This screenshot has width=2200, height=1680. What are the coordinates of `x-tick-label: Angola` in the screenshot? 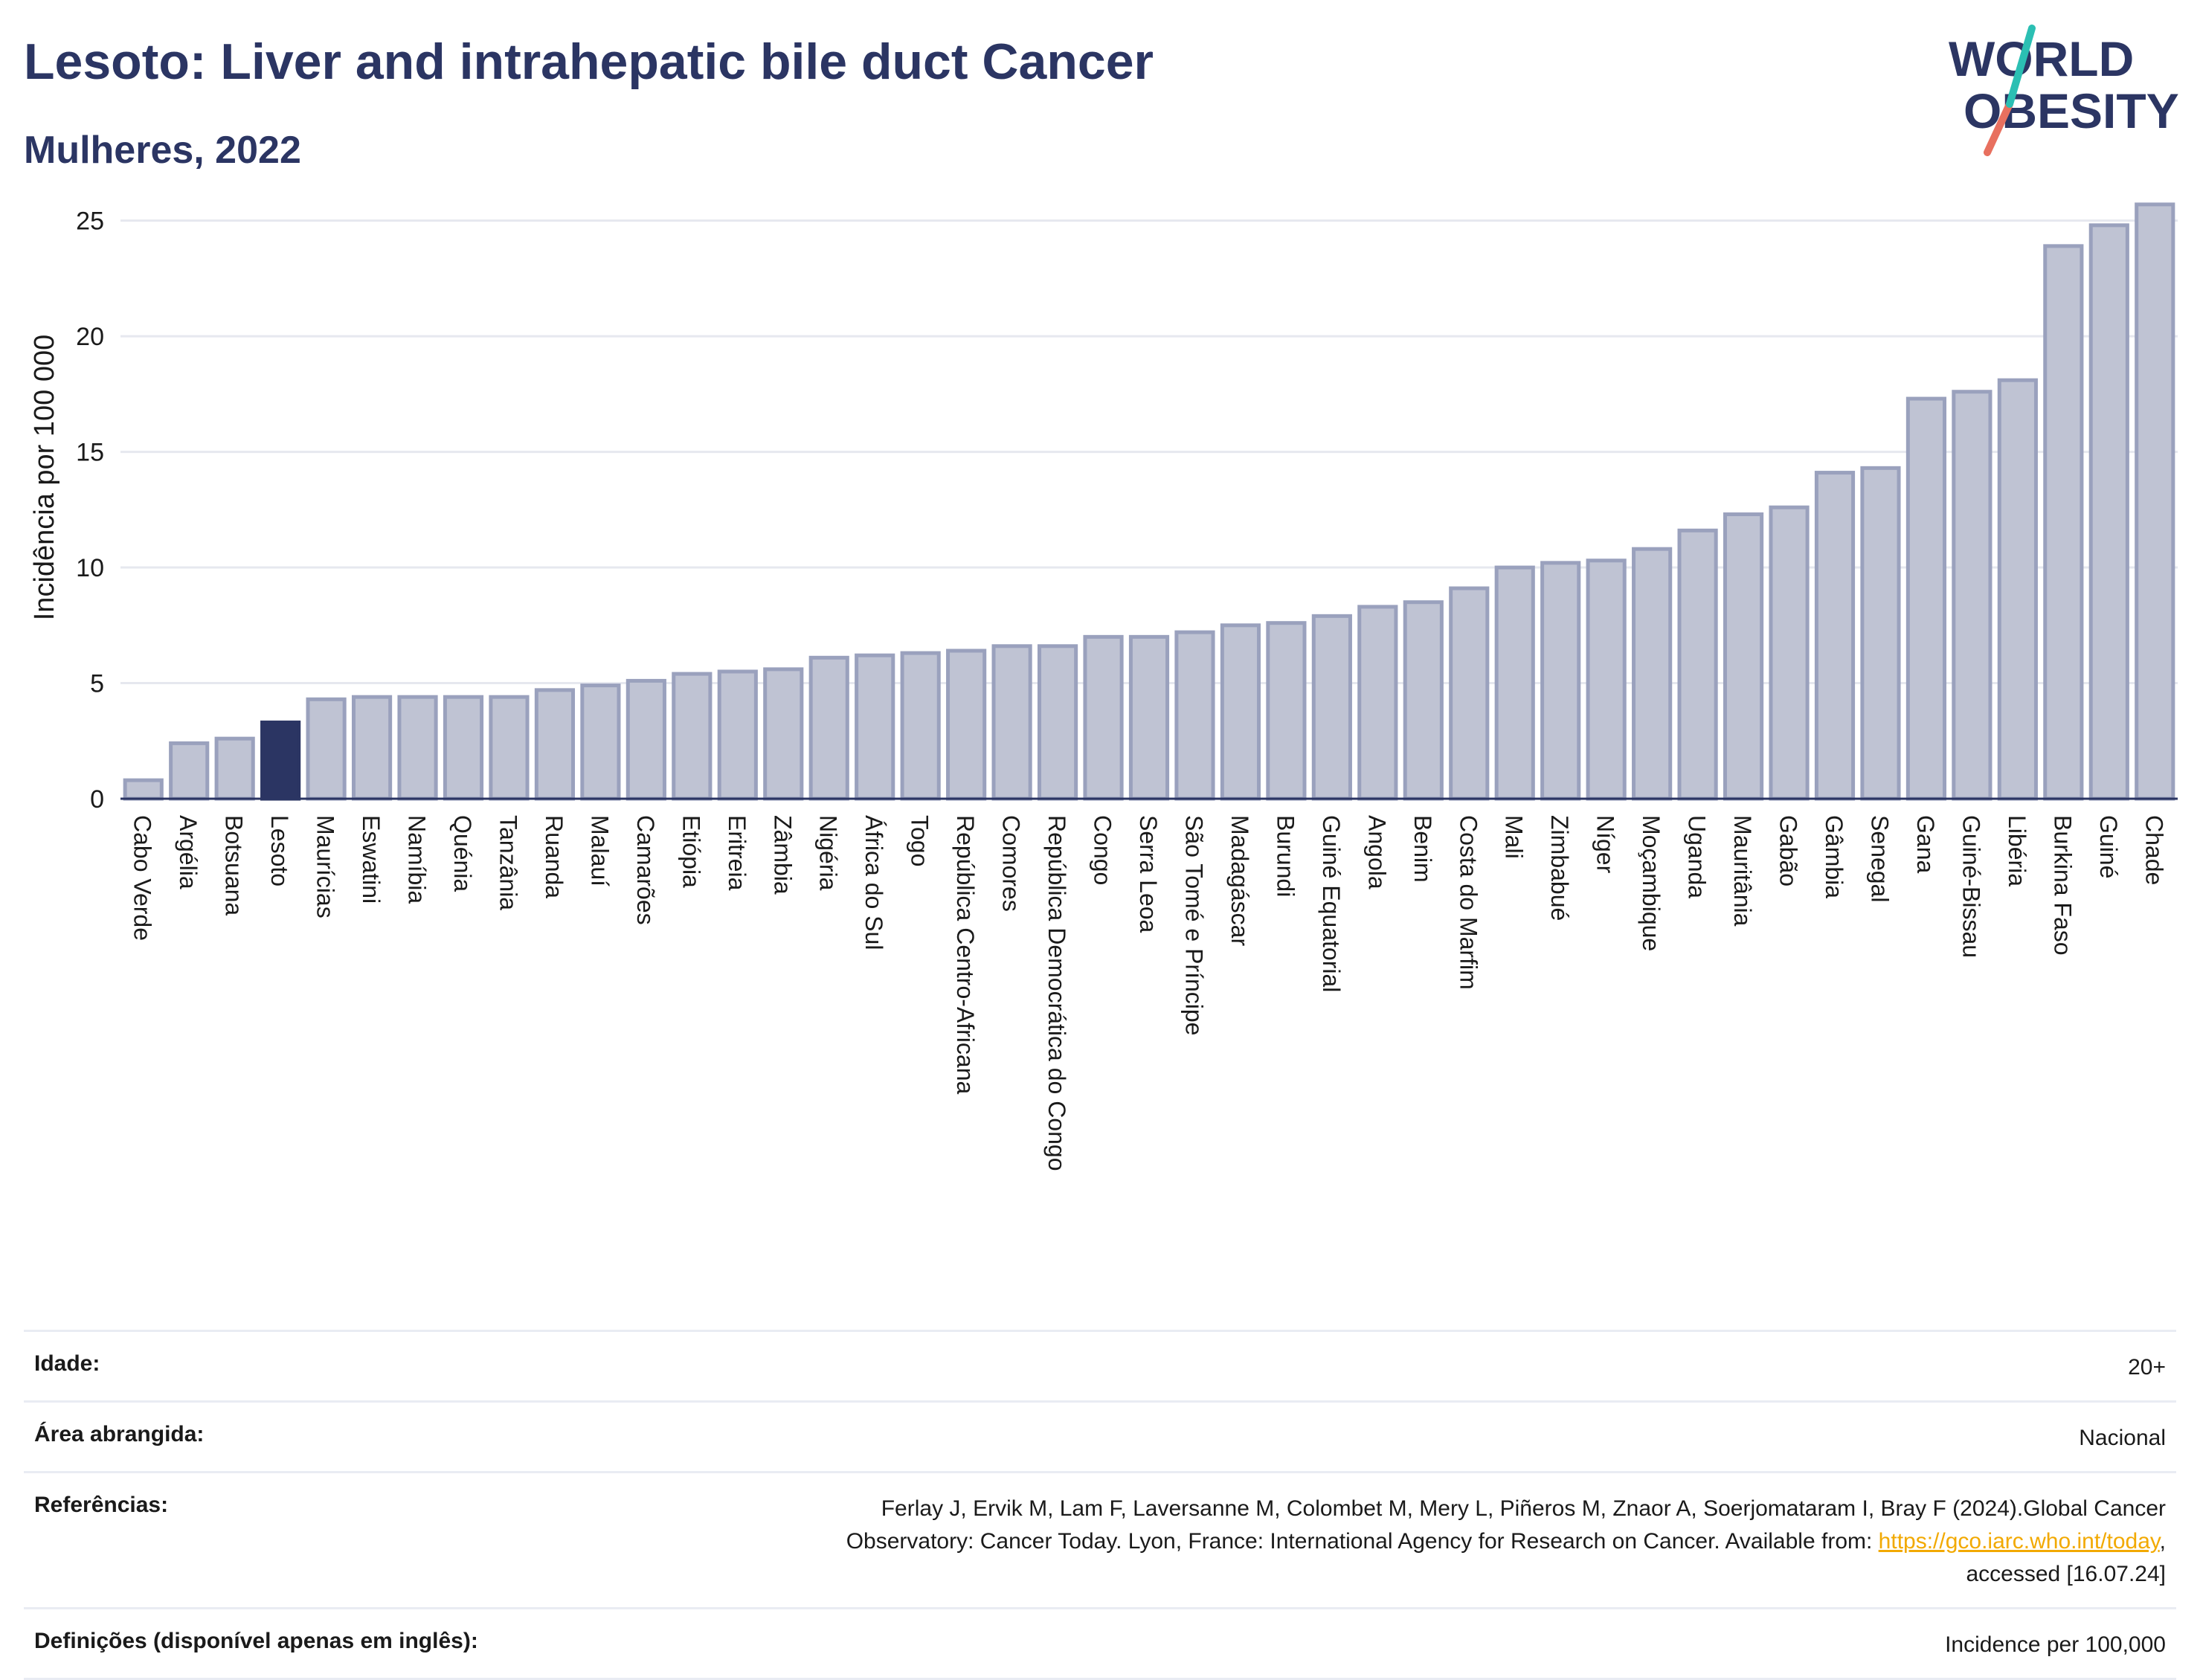 It's located at (1376, 852).